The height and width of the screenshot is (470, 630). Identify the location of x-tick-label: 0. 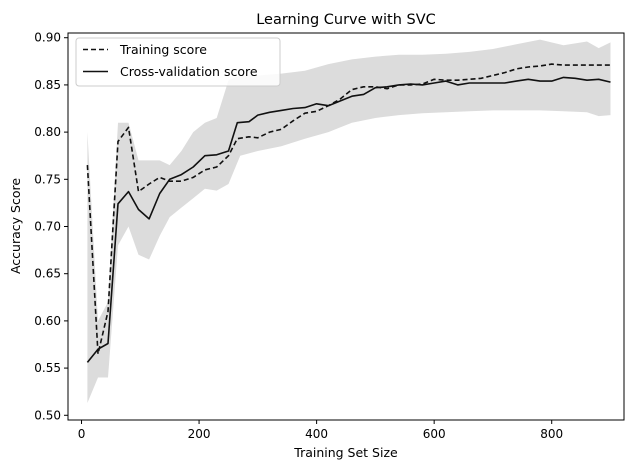
(82, 434).